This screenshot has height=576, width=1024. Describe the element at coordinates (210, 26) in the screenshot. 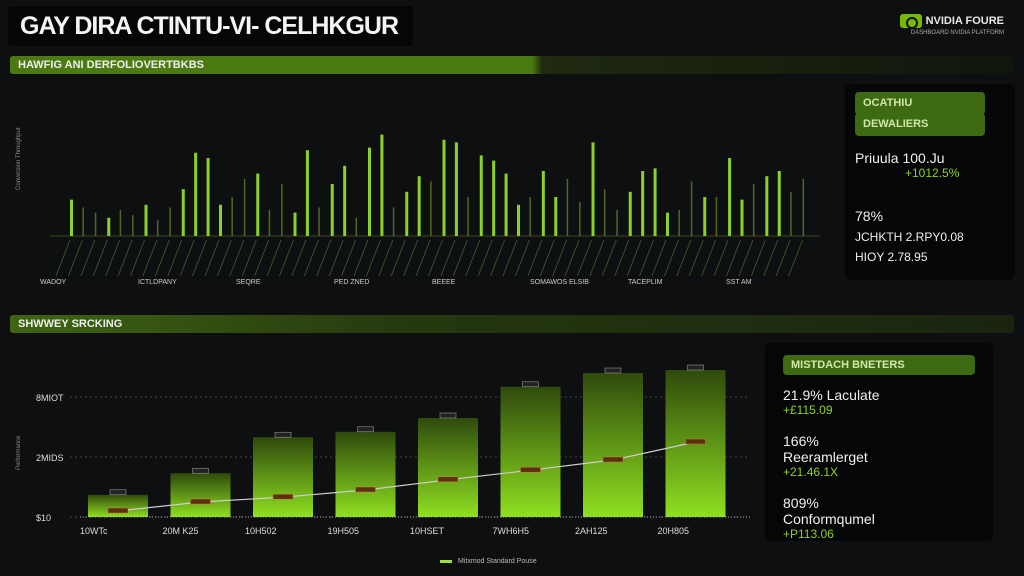

I see `page-title: GAY DIRA CTINTU-VI- CELHKGUR` at that location.